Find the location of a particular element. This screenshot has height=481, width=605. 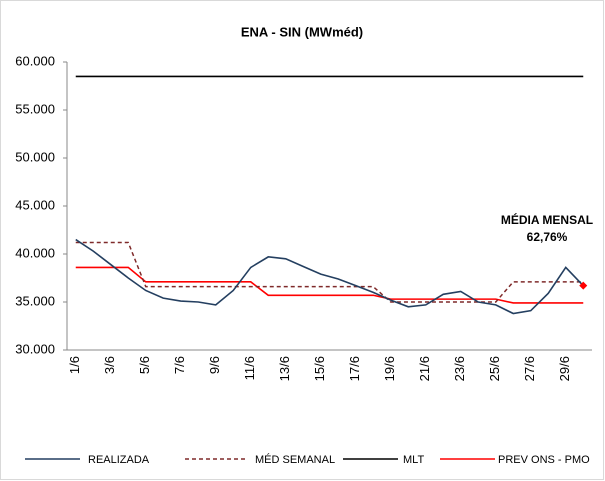

x-tick-label: 25/6 is located at coordinates (494, 368).